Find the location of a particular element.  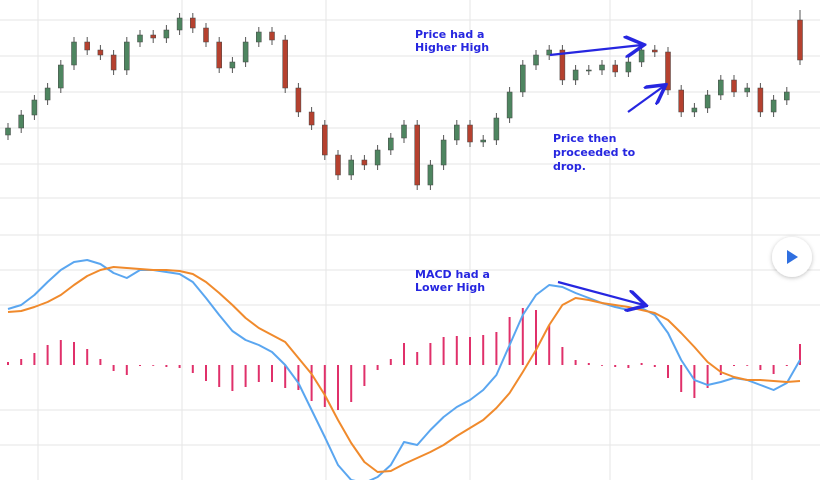

play-button is located at coordinates (792, 257).